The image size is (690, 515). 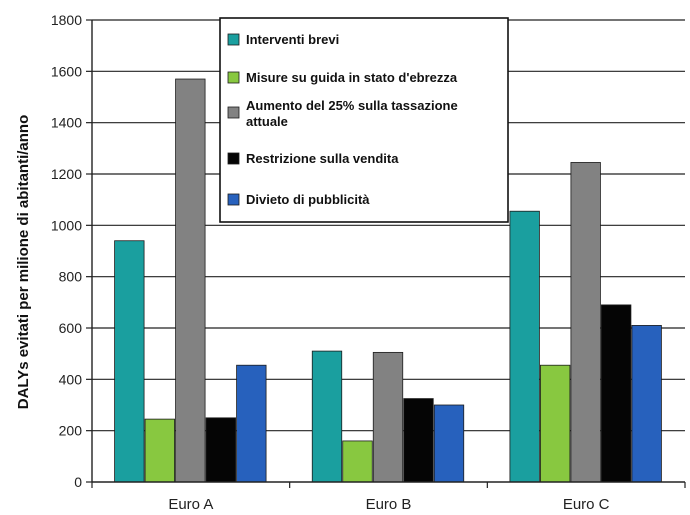 What do you see at coordinates (71, 328) in the screenshot?
I see `y-tick-label: 600` at bounding box center [71, 328].